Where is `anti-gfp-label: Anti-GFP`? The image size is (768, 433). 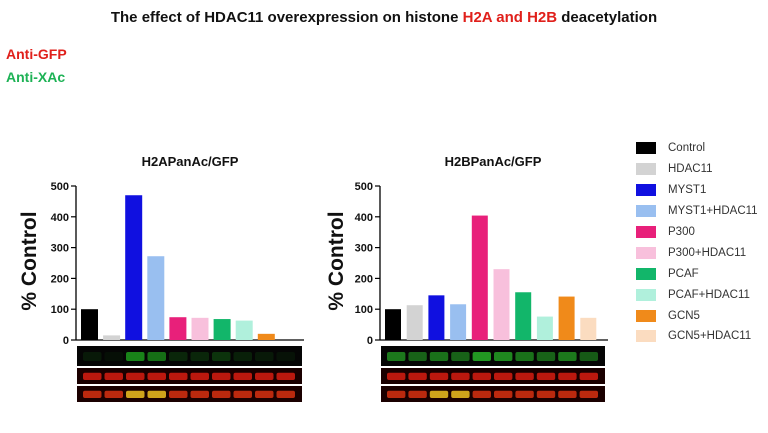
anti-gfp-label: Anti-GFP is located at coordinates (36, 54).